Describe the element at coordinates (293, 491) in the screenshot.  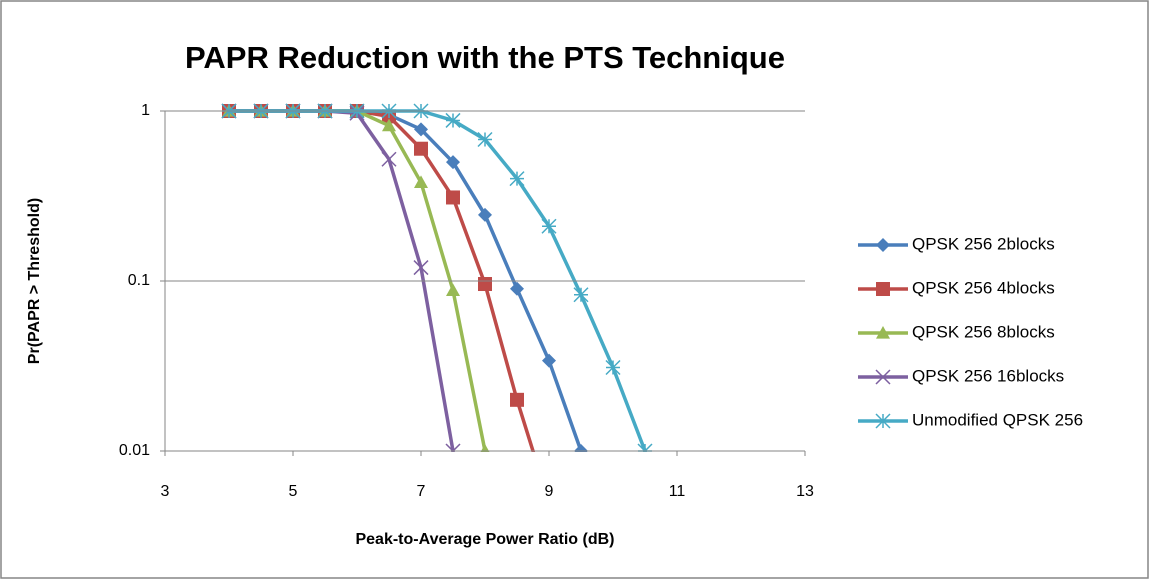
I see `x-tick-label: 5` at that location.